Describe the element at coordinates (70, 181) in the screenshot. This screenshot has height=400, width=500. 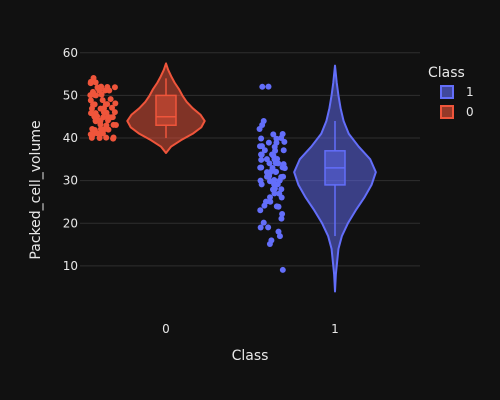
I see `y-tick-label: 30` at that location.